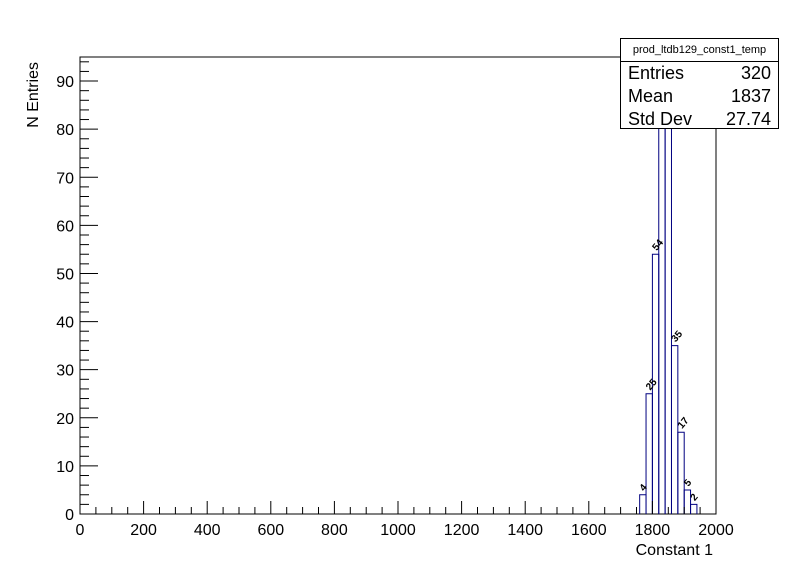 The height and width of the screenshot is (572, 796). What do you see at coordinates (65, 371) in the screenshot?
I see `y-tick-label: 30` at bounding box center [65, 371].